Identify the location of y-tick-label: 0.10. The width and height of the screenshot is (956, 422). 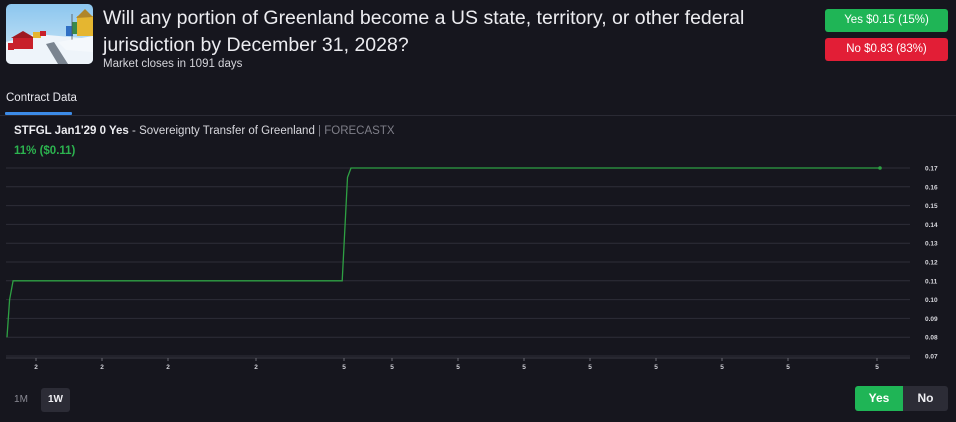
(931, 300).